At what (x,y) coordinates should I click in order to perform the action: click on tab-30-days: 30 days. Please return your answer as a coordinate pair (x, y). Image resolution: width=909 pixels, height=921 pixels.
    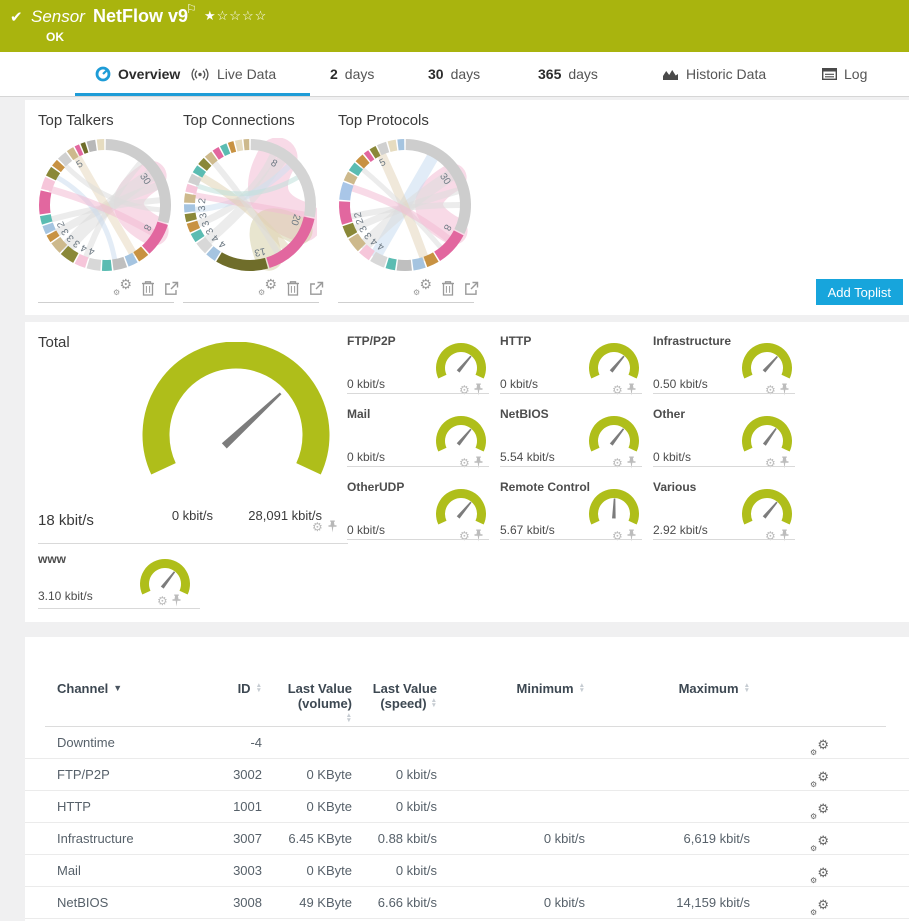
    Looking at the image, I should click on (454, 74).